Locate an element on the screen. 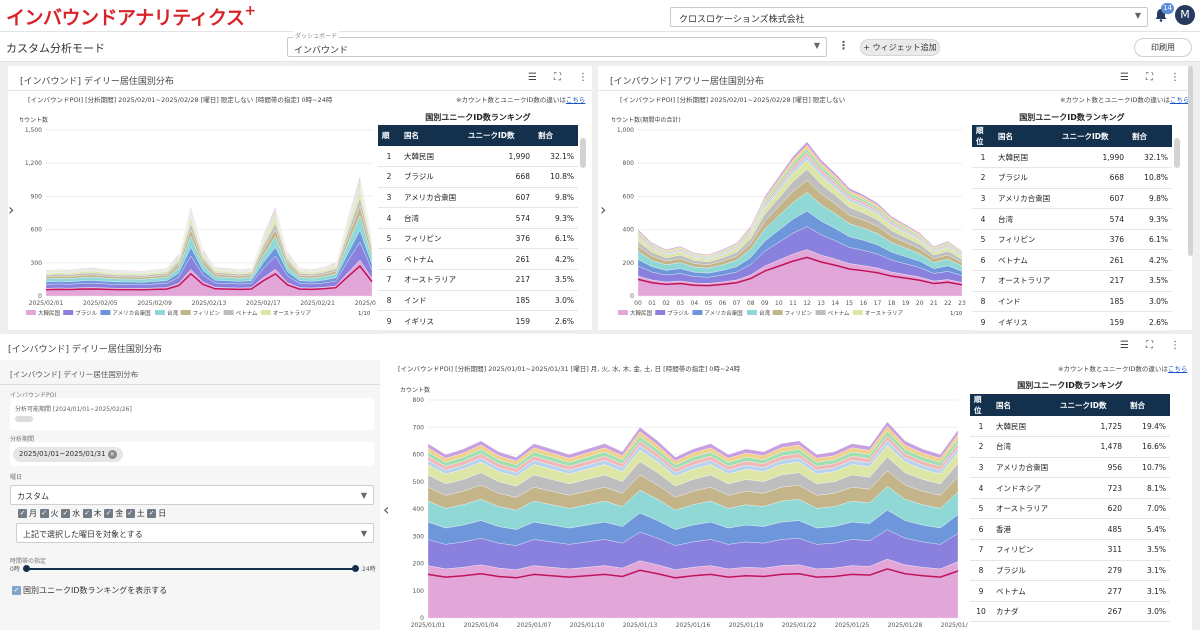 The width and height of the screenshot is (1200, 630). weekday-checkboxes: ✓ 月 ✓ 火 ✓ 水 ✓ 木 ✓ 金 ✓ 土 ✓ 日 is located at coordinates (92, 513).